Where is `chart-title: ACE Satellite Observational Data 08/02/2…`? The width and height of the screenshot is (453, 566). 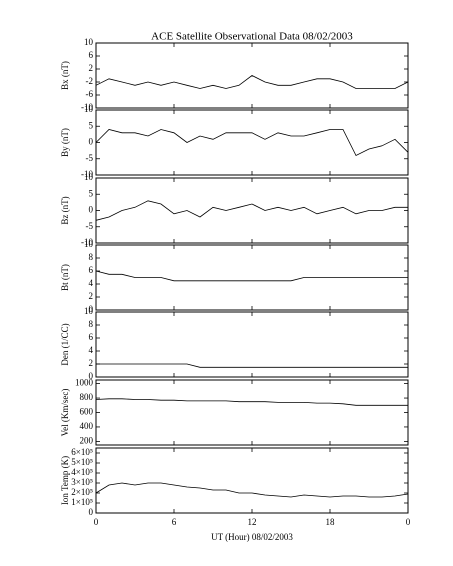 chart-title: ACE Satellite Observational Data 08/02/2… is located at coordinates (252, 37).